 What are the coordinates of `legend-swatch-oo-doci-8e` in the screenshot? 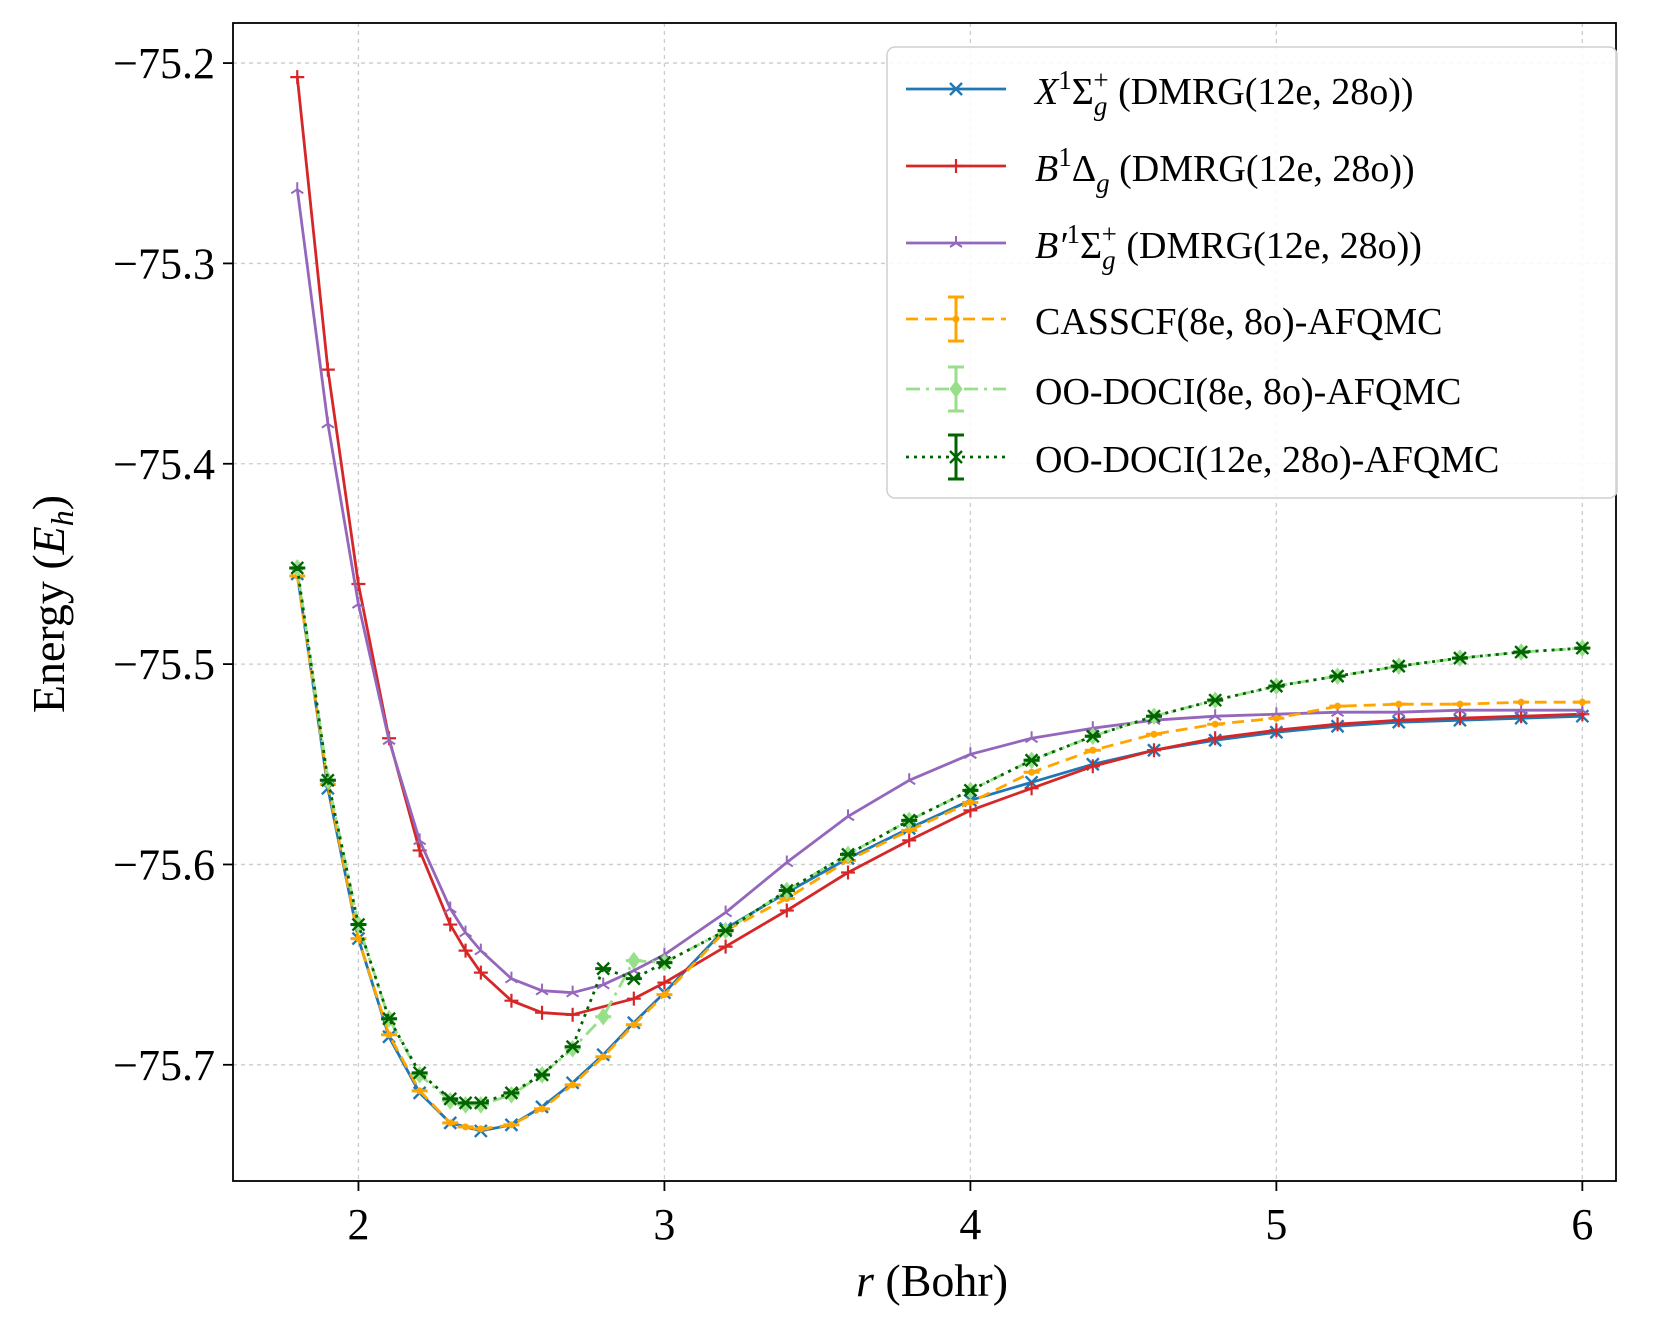 It's located at (956, 389).